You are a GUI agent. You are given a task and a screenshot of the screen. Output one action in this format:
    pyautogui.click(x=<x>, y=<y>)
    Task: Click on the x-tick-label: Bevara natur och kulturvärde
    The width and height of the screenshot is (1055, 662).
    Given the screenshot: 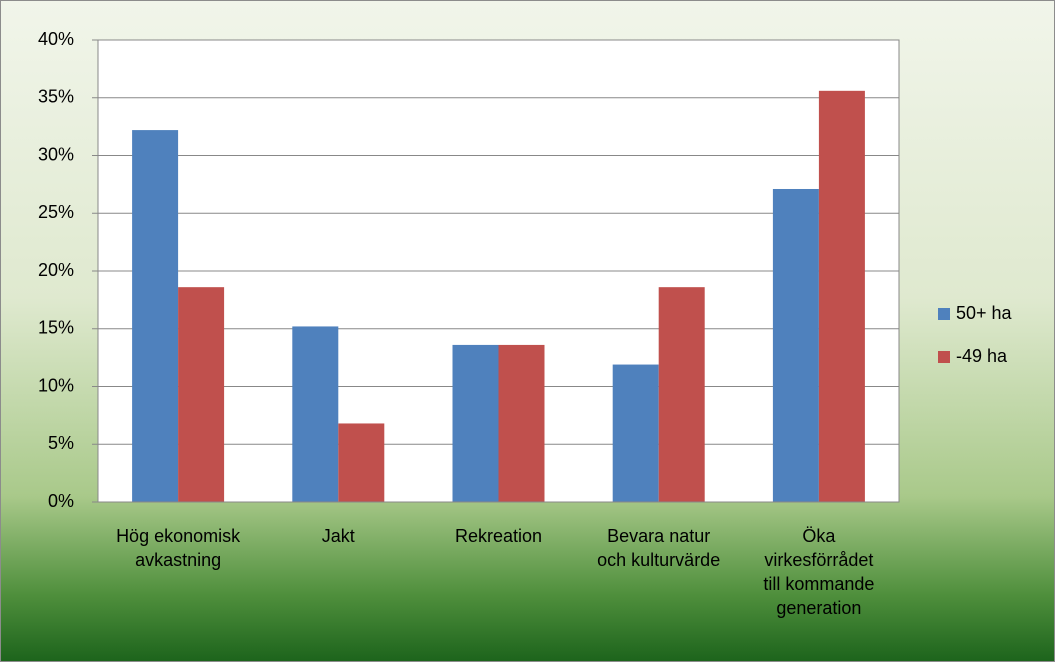 What is the action you would take?
    pyautogui.click(x=659, y=548)
    